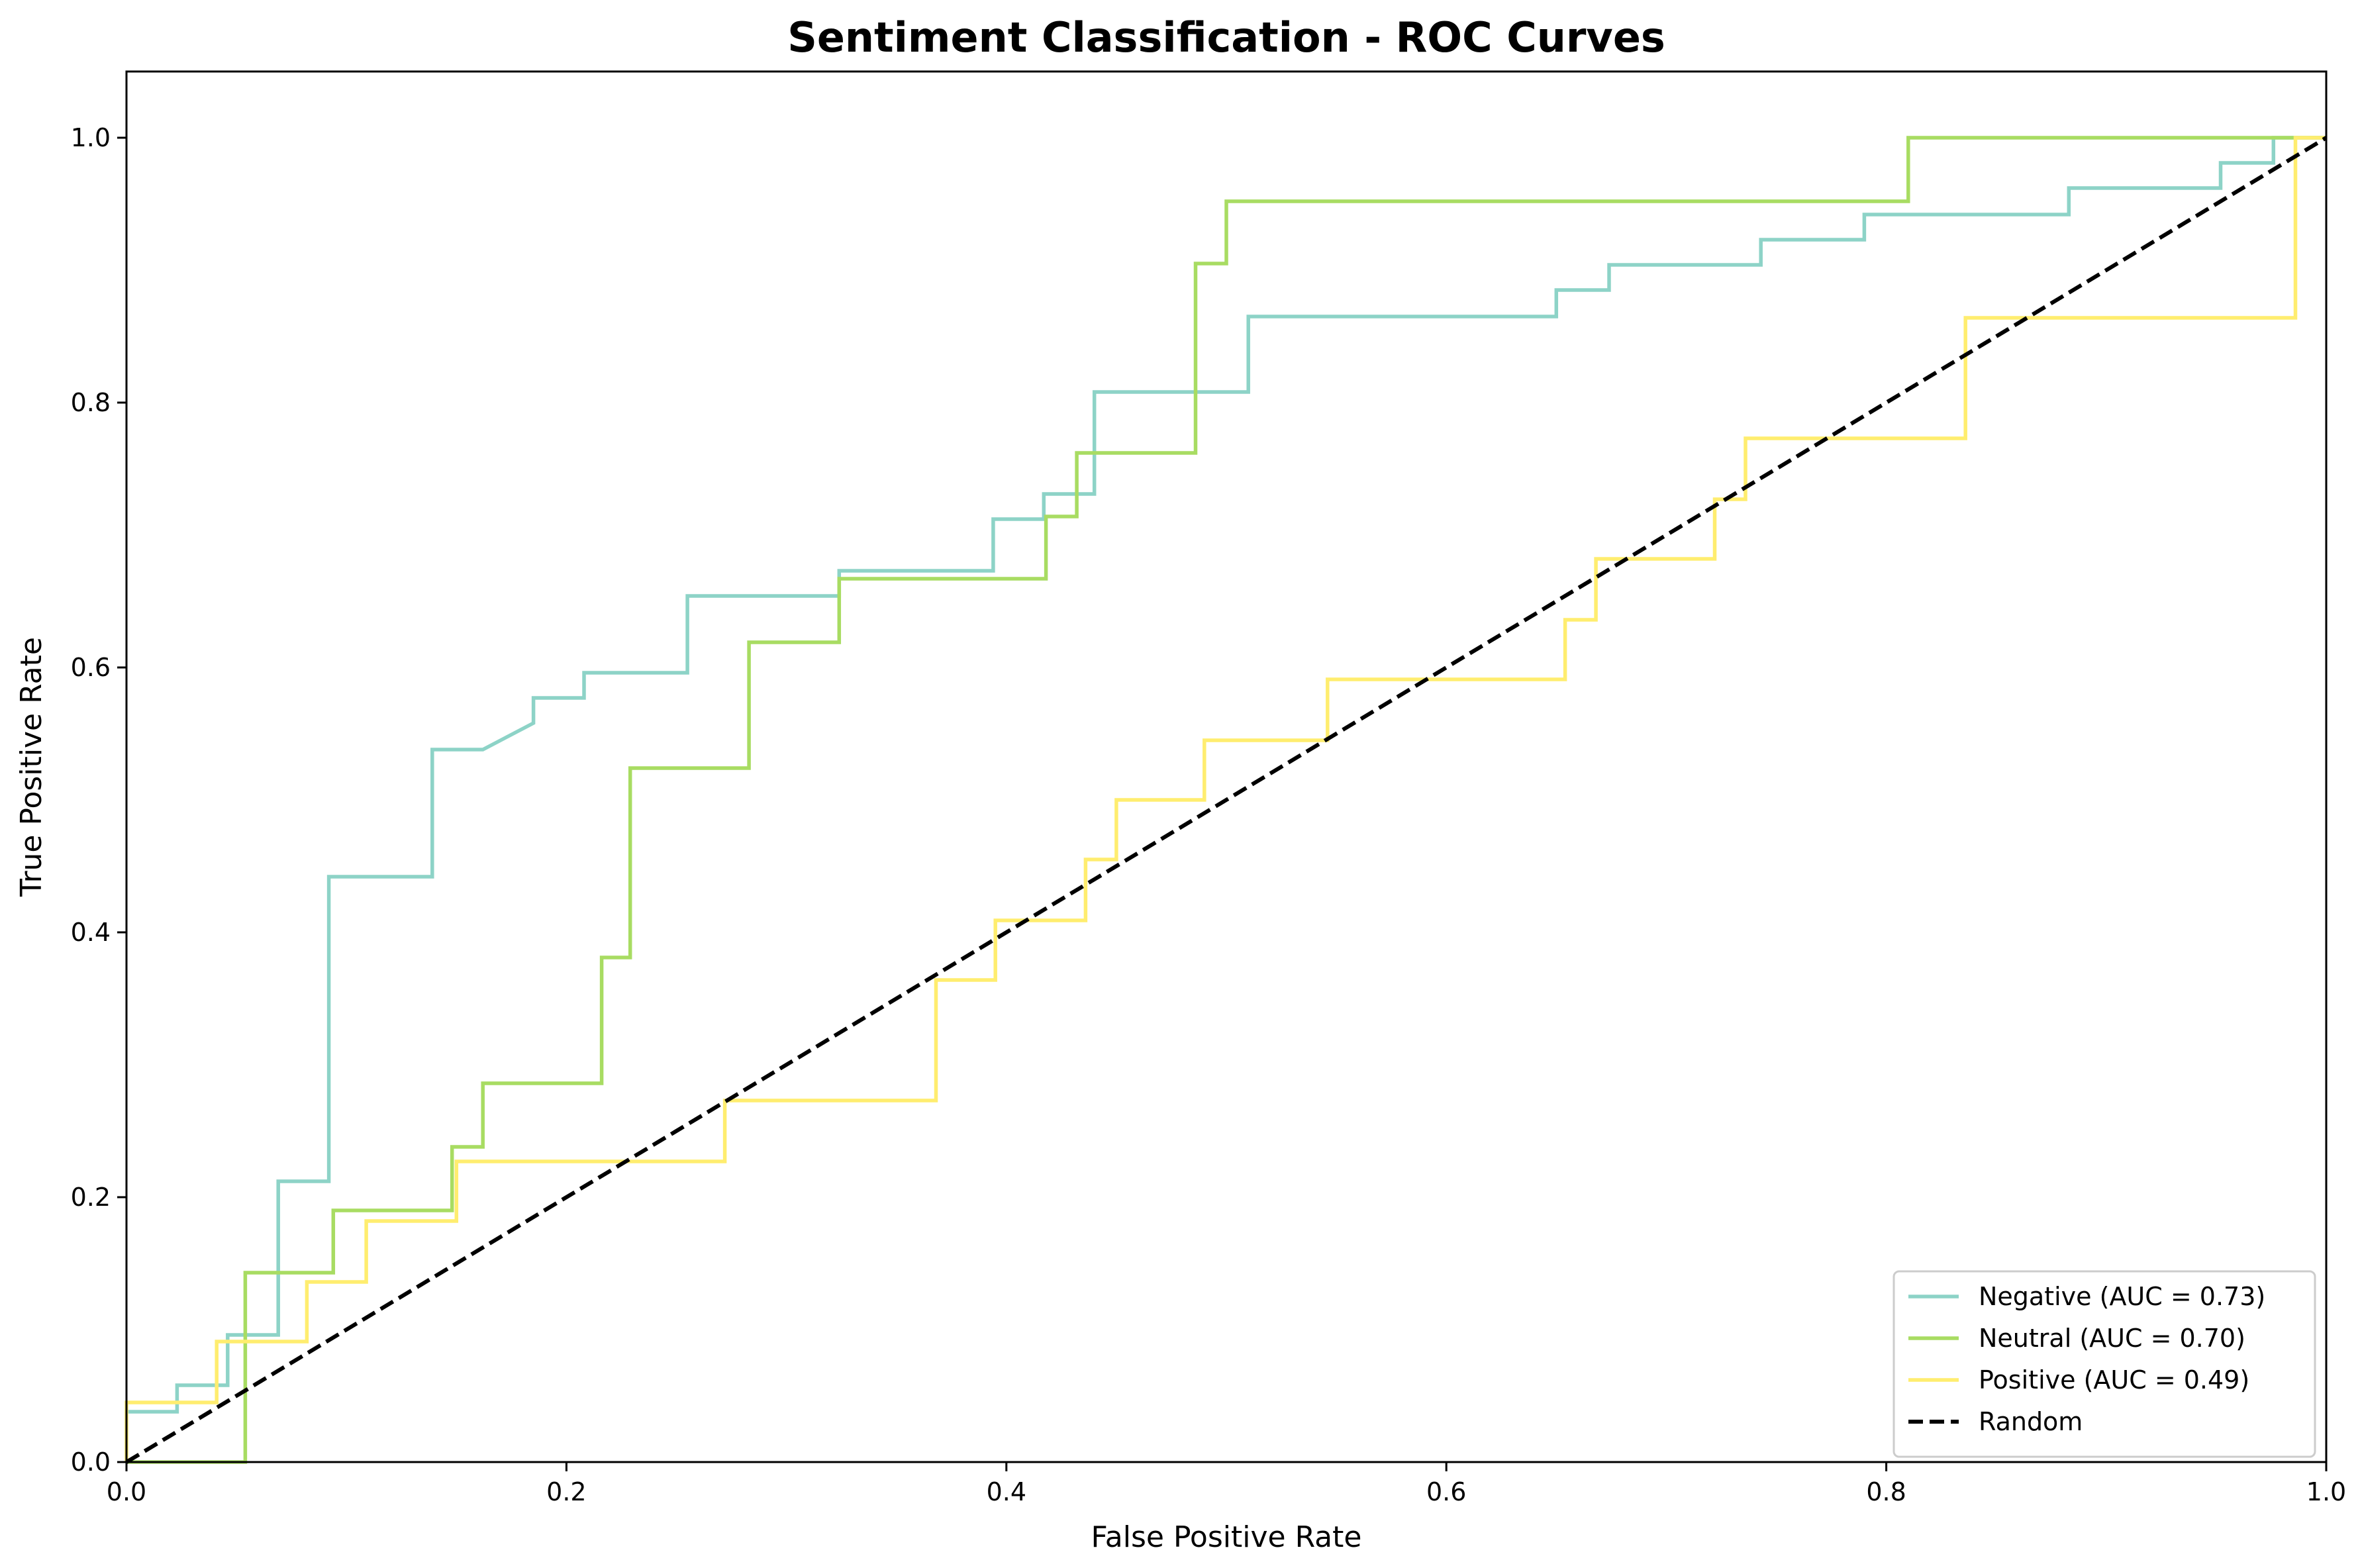 The image size is (2360, 1568). What do you see at coordinates (91, 1462) in the screenshot?
I see `y-tick-label: 0.0` at bounding box center [91, 1462].